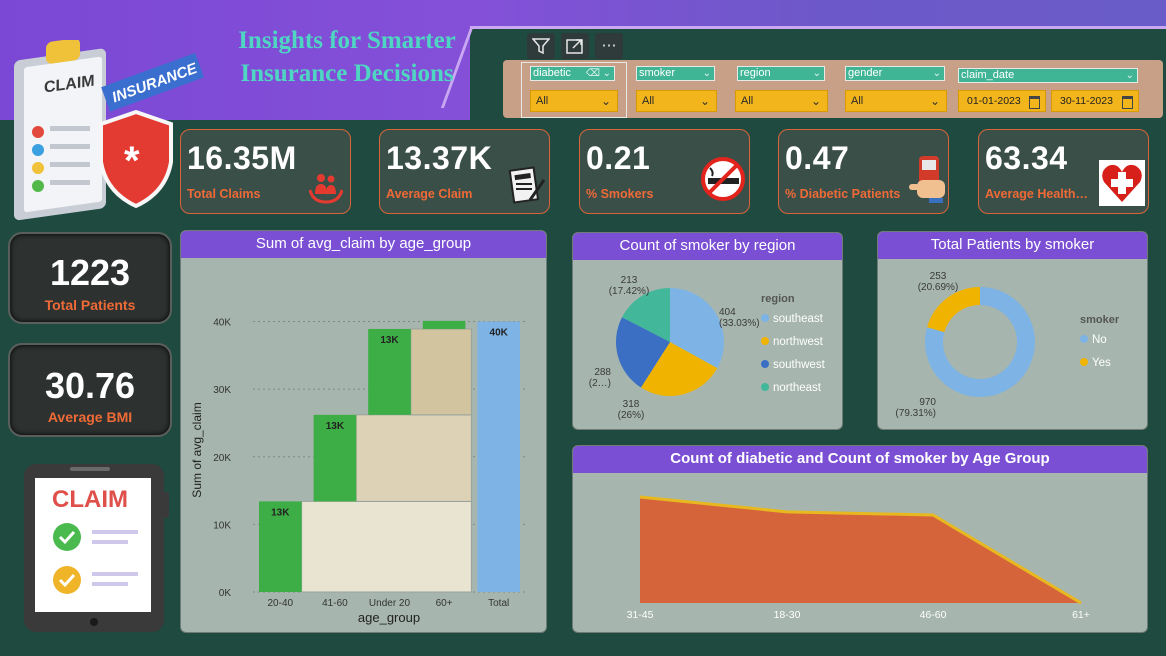 The height and width of the screenshot is (656, 1166). What do you see at coordinates (222, 458) in the screenshot?
I see `y-tick-label: 20K` at bounding box center [222, 458].